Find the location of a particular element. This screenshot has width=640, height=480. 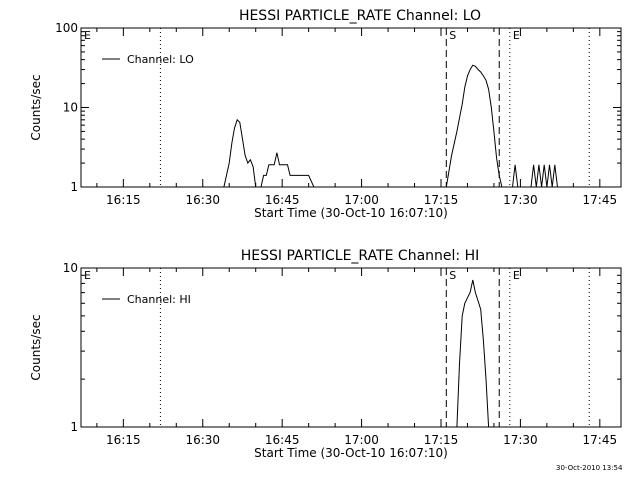

chart1-y-tick-label: 1 is located at coordinates (74, 187).